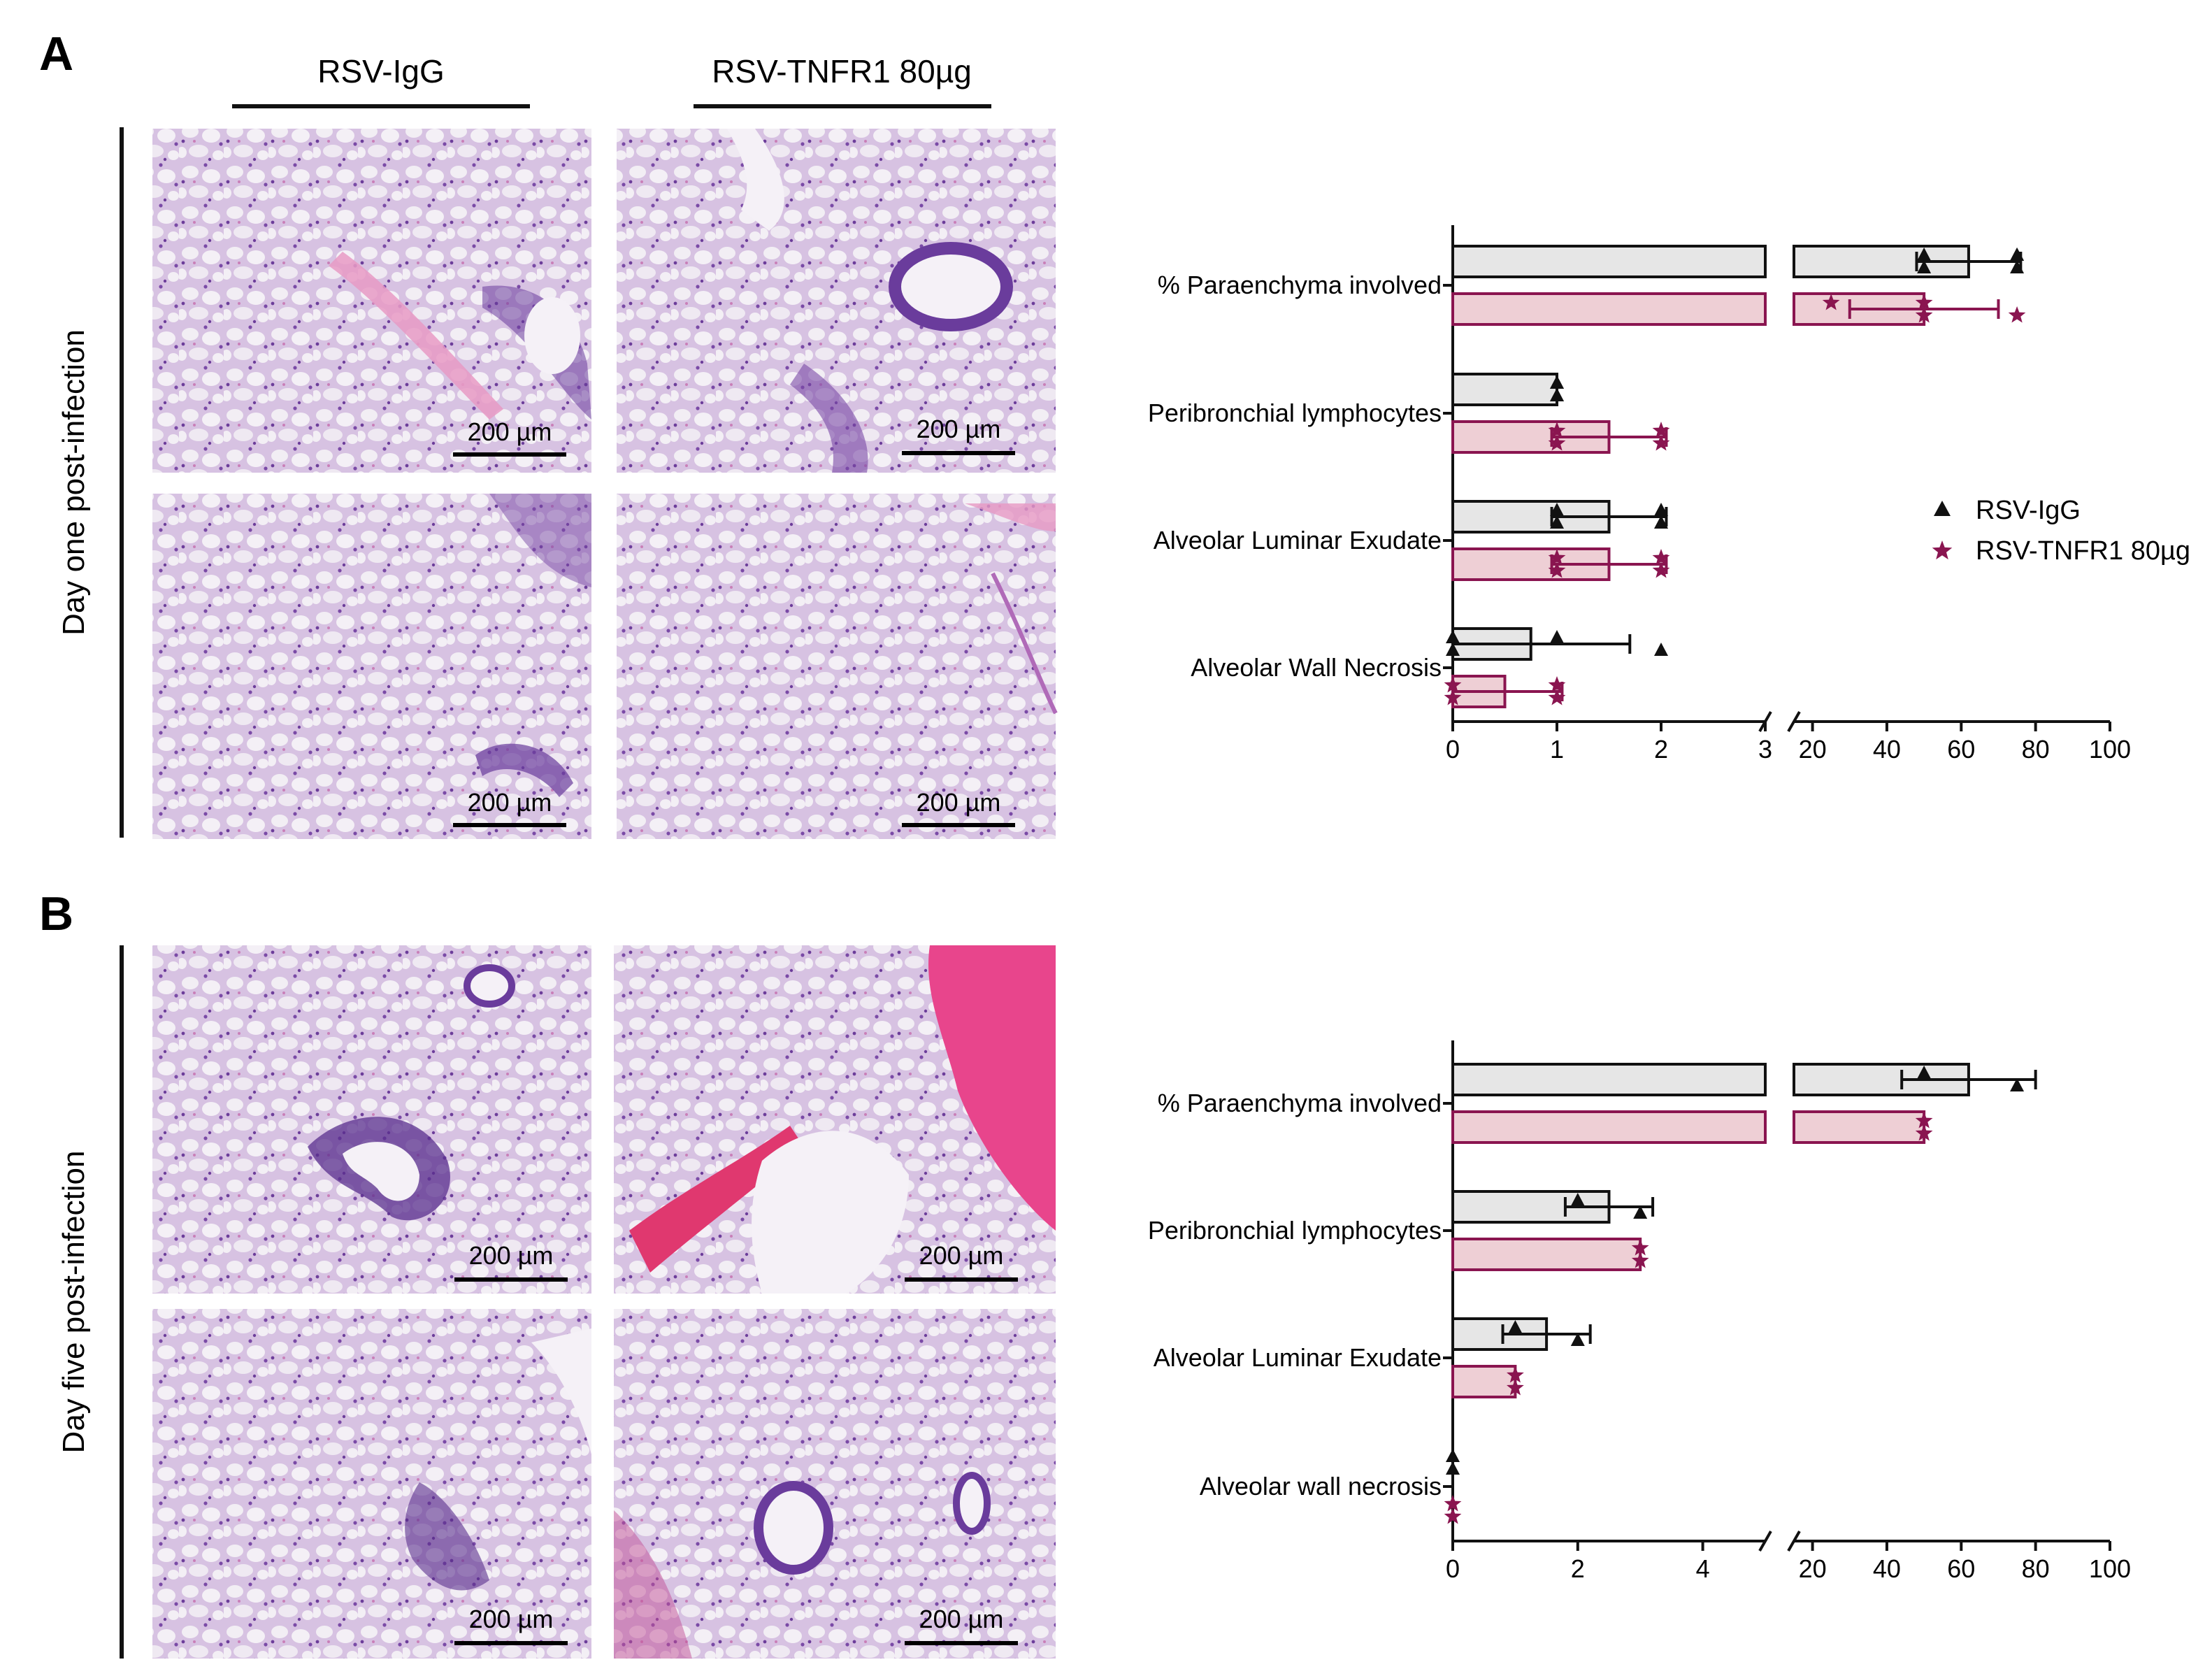  Describe the element at coordinates (2028, 510) in the screenshot. I see `legend-label-igg: RSV-IgG` at that location.